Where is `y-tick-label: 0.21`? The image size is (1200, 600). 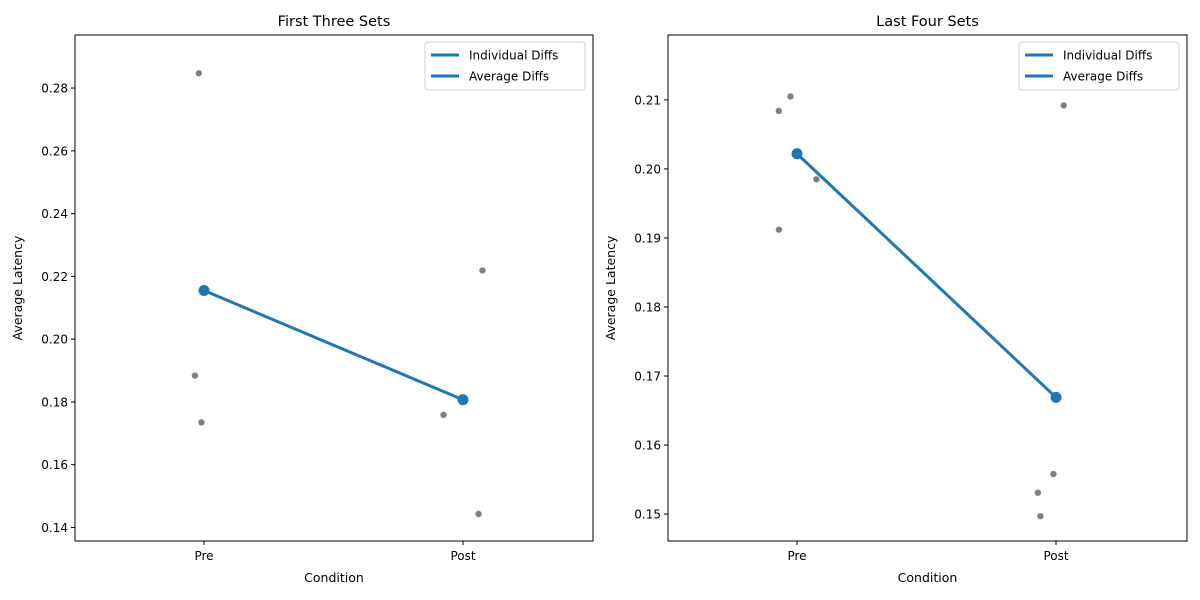
y-tick-label: 0.21 is located at coordinates (647, 100).